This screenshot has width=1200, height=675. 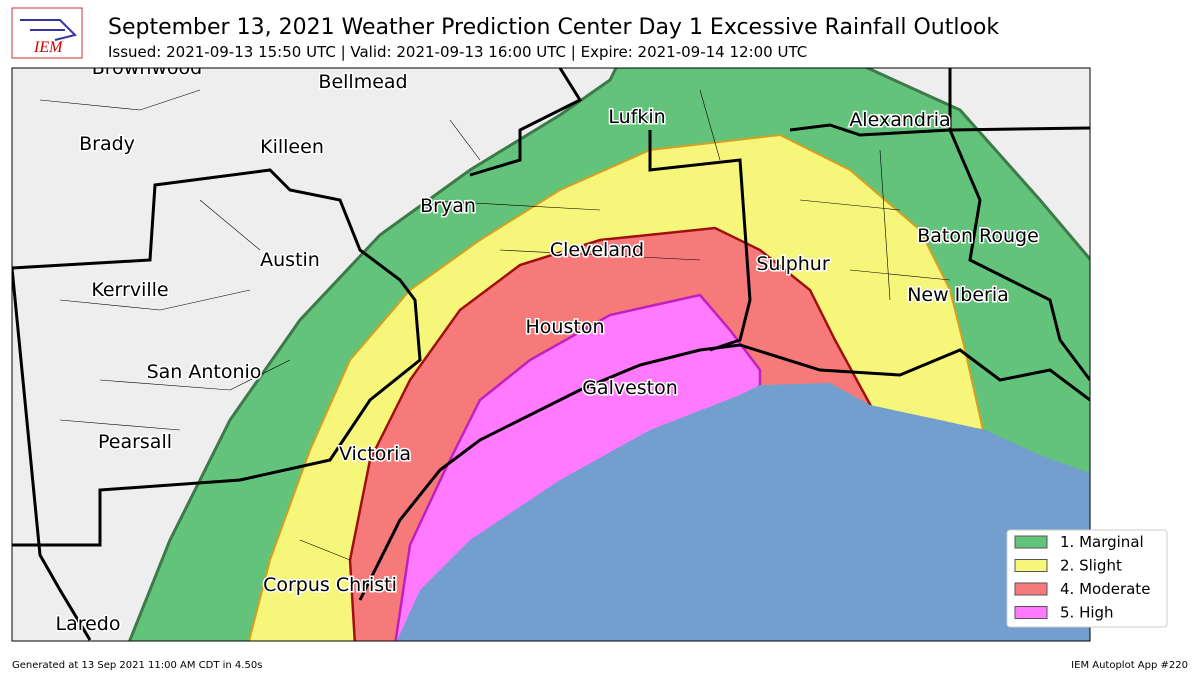 What do you see at coordinates (630, 388) in the screenshot?
I see `city-label: Galveston` at bounding box center [630, 388].